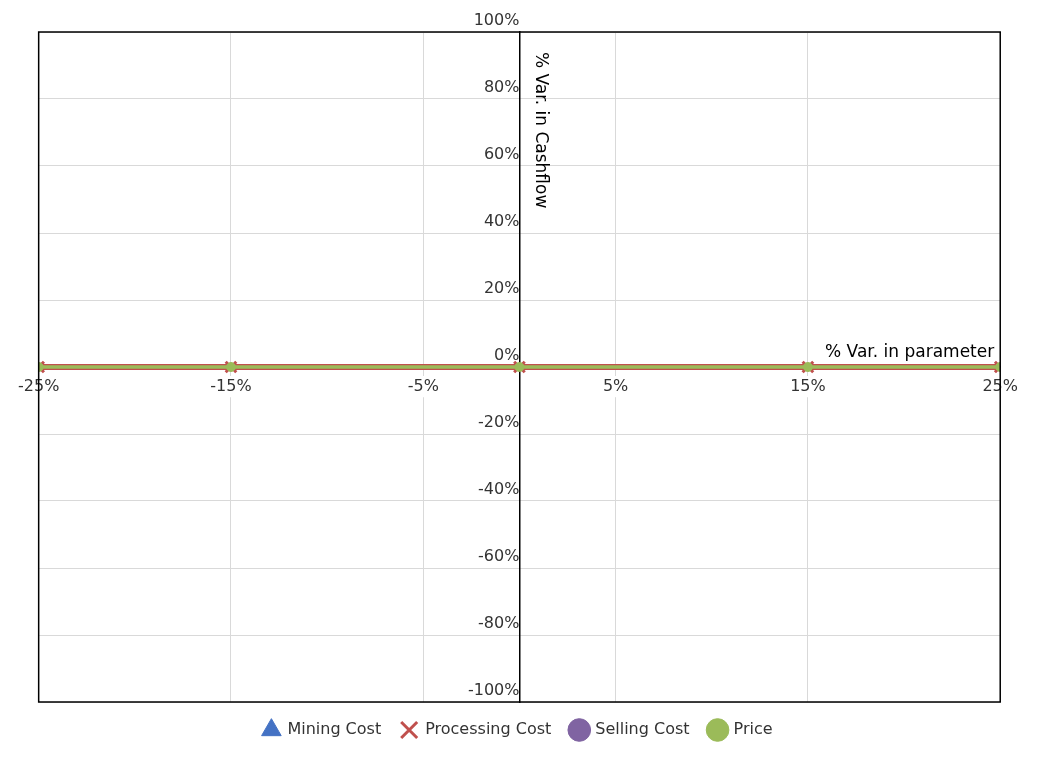  What do you see at coordinates (493, 690) in the screenshot?
I see `y-tick-label: -100%` at bounding box center [493, 690].